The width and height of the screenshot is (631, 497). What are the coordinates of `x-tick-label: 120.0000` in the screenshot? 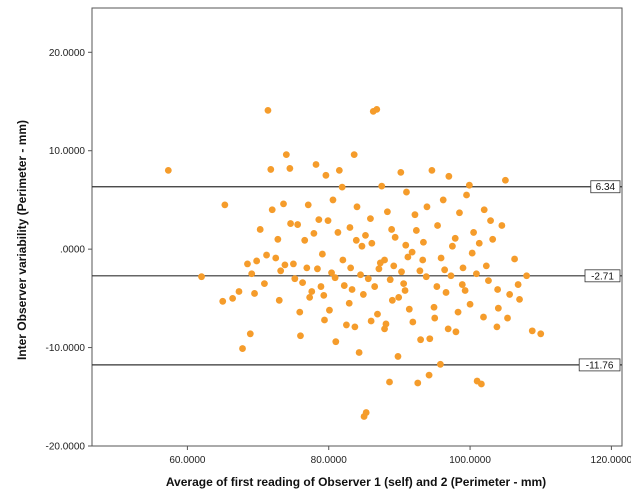 It's located at (611, 460).